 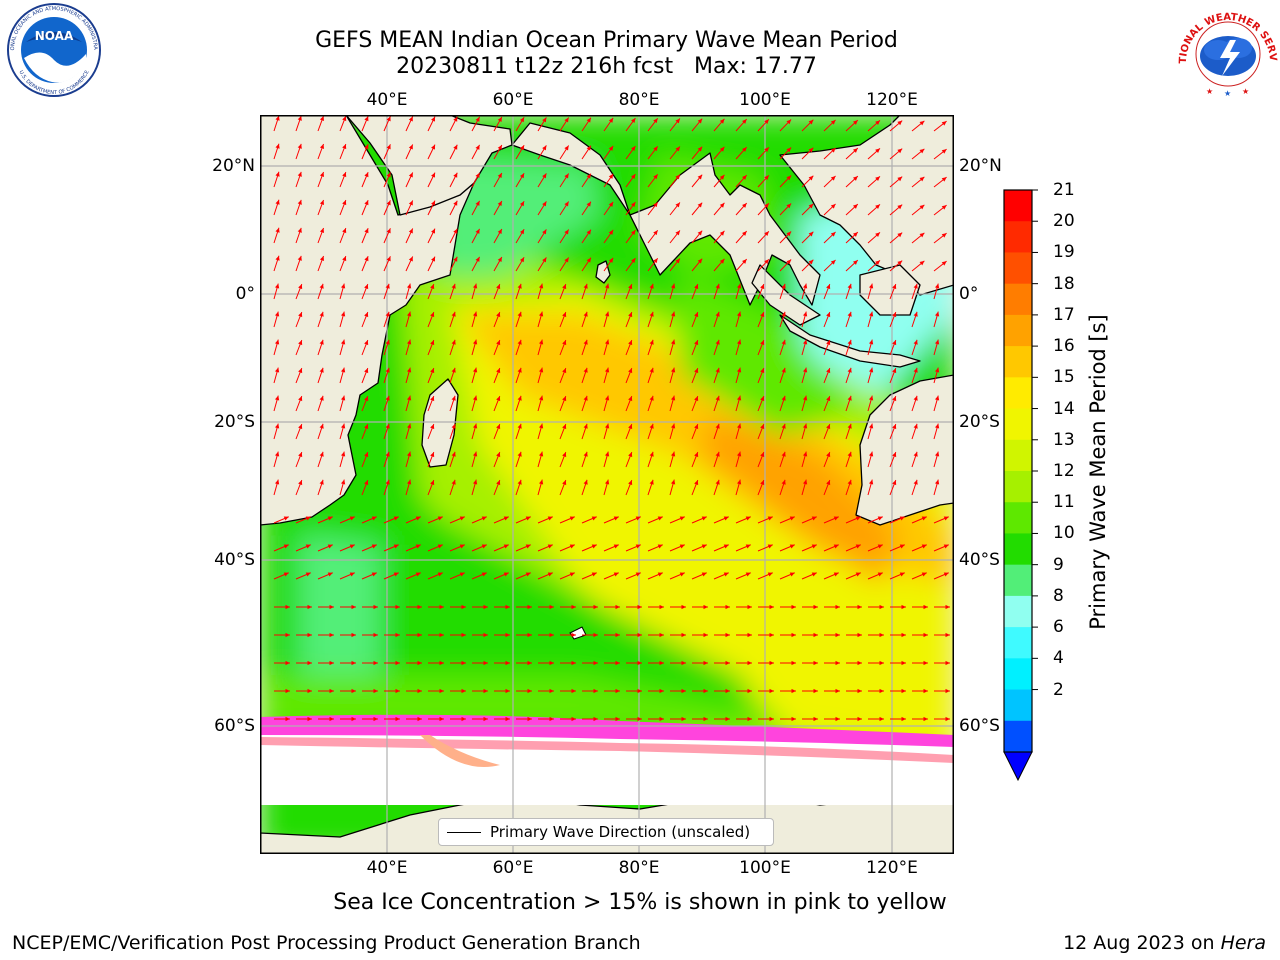 I want to click on landmass-sri-lanka, so click(x=603, y=272).